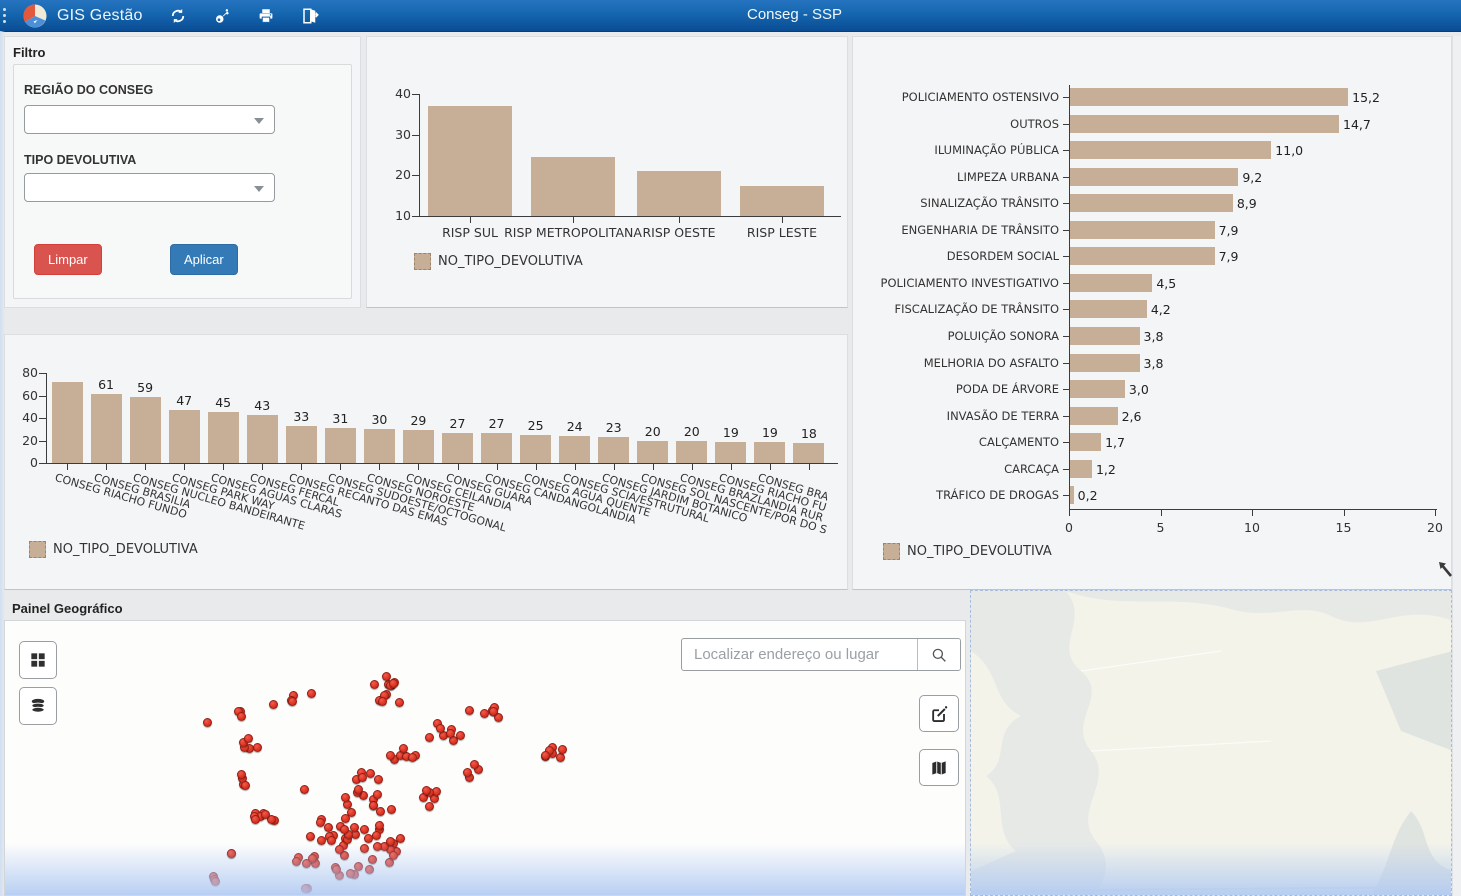  What do you see at coordinates (68, 259) in the screenshot?
I see `clear-button: Limpar` at bounding box center [68, 259].